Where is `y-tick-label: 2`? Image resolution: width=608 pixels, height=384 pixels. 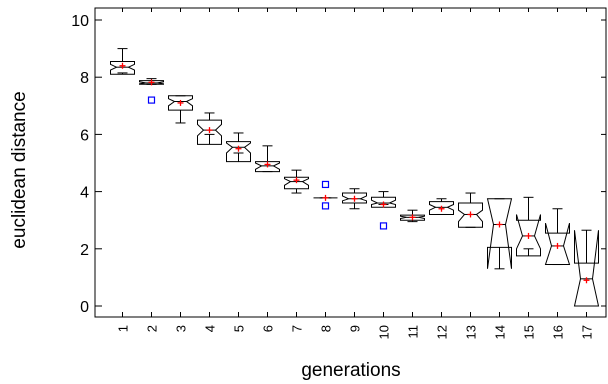 y-tick-label: 2 is located at coordinates (84, 250).